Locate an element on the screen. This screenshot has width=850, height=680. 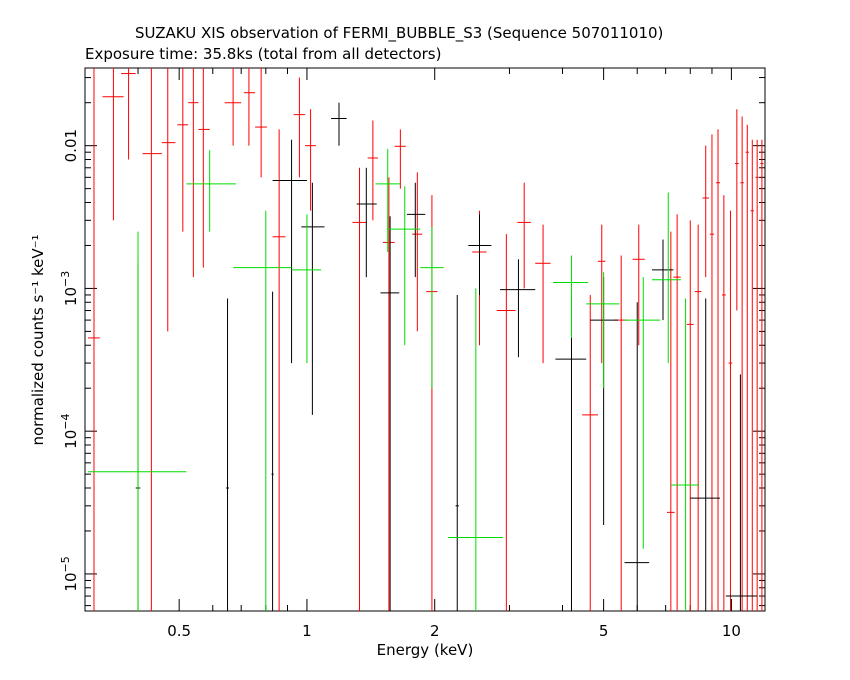
y-axis-label: normalized counts s⁻¹ keV⁻¹ is located at coordinates (38, 339).